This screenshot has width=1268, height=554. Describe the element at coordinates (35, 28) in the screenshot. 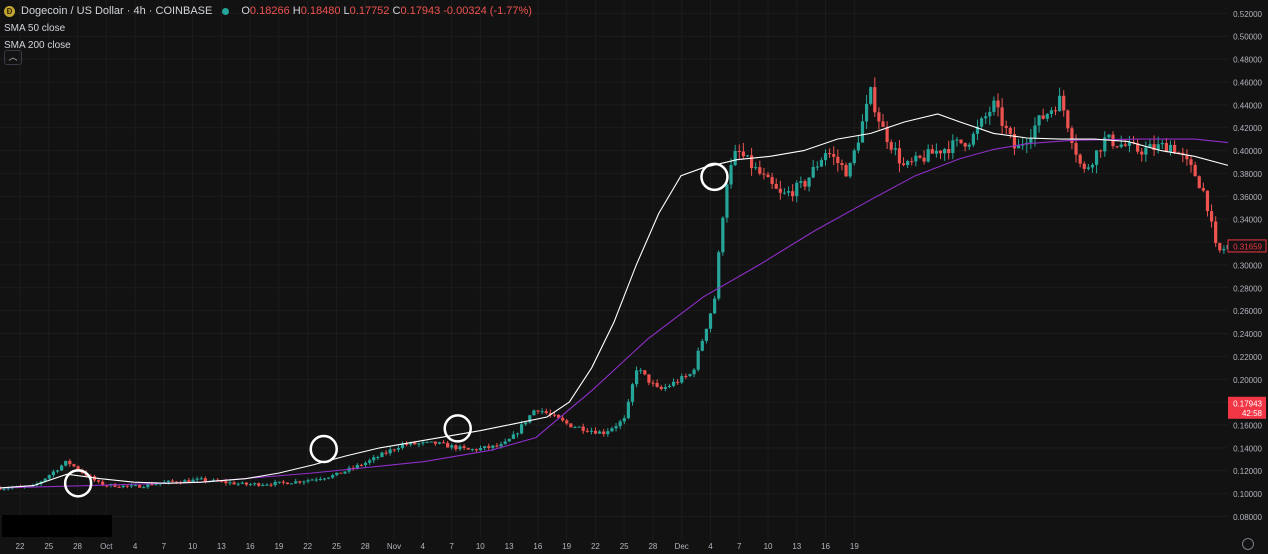

I see `indicator-sma50: SMA 50 close` at that location.